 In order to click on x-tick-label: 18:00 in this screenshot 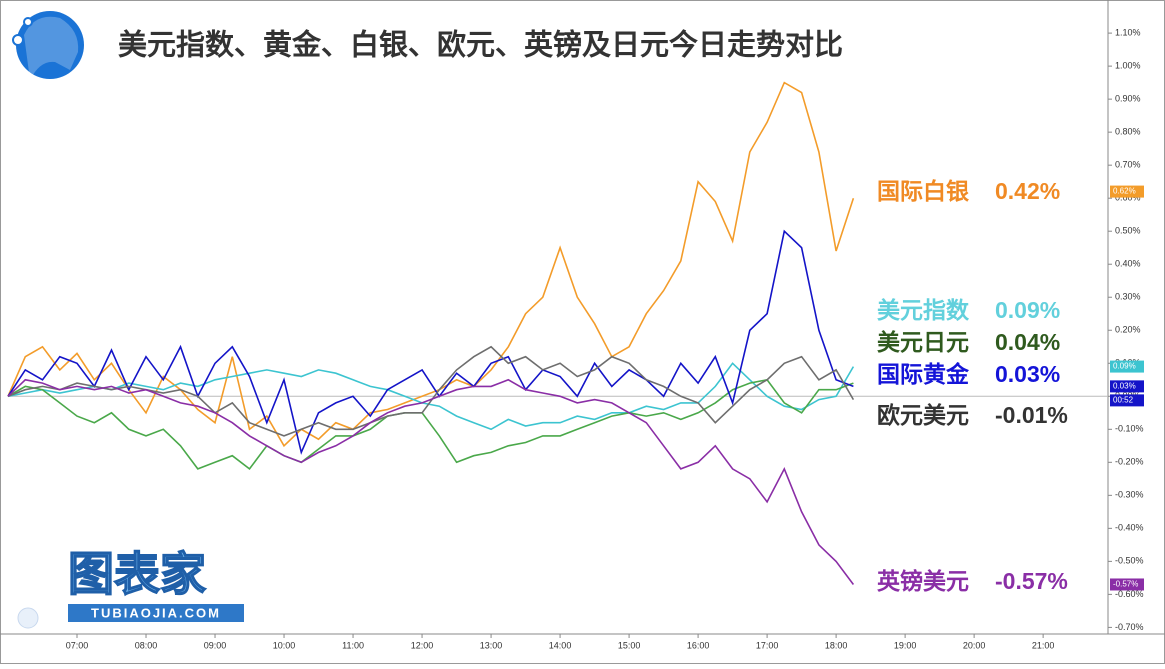, I will do `click(836, 645)`.